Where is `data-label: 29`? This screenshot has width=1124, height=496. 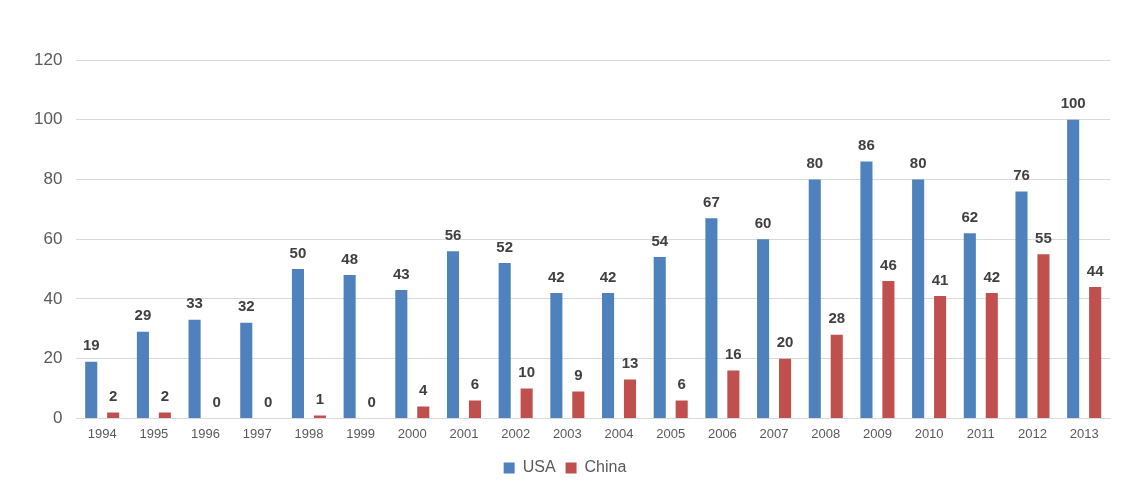
data-label: 29 is located at coordinates (143, 315).